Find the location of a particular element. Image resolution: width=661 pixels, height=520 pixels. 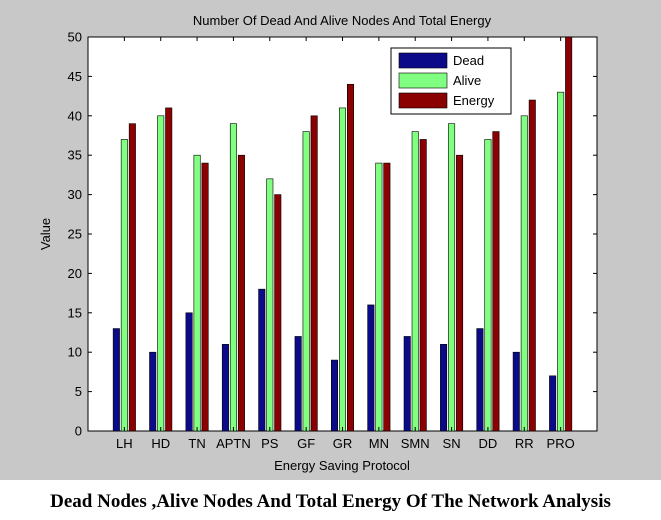

bar-dead-pro is located at coordinates (553, 403).